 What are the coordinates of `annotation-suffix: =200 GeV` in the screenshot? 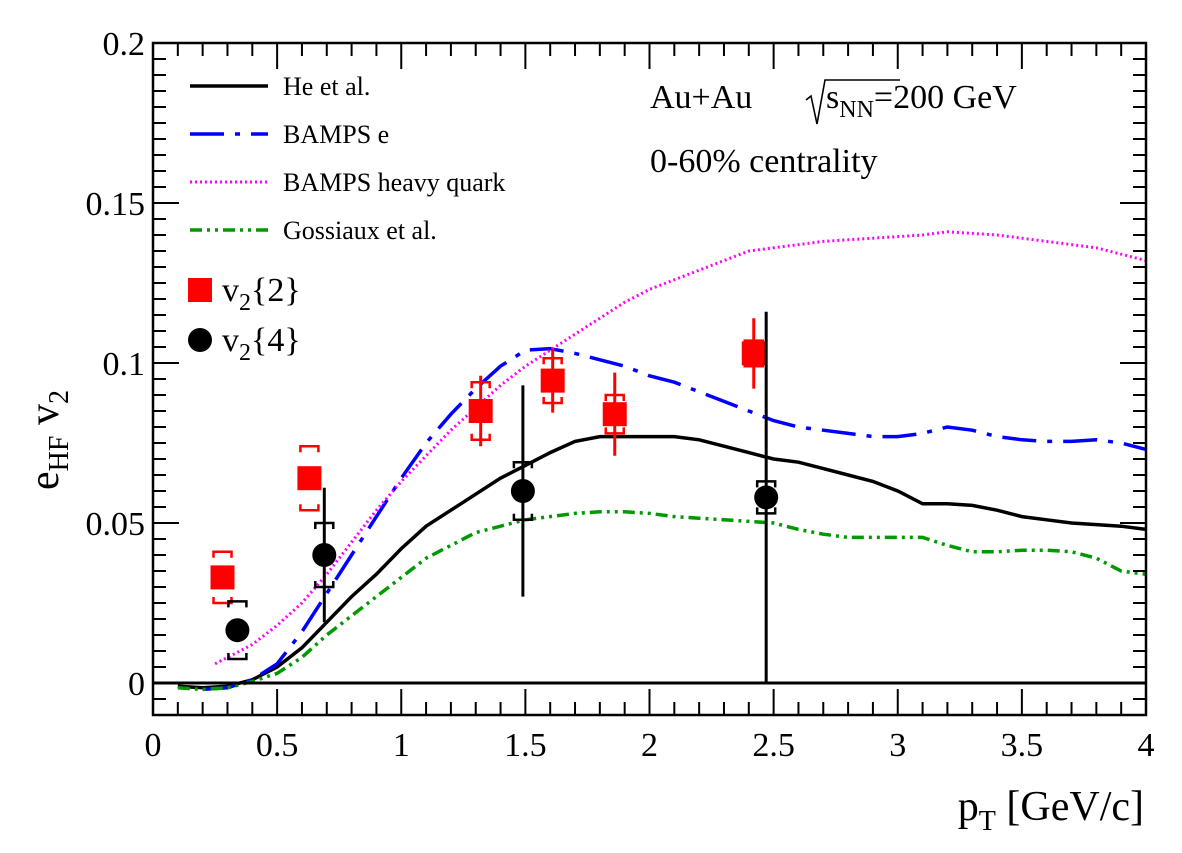 It's located at (945, 97).